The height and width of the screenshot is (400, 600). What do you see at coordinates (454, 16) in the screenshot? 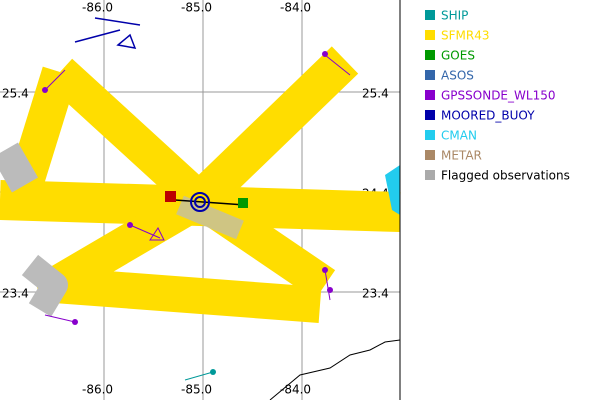
I see `legend-label: SHIP` at bounding box center [454, 16].